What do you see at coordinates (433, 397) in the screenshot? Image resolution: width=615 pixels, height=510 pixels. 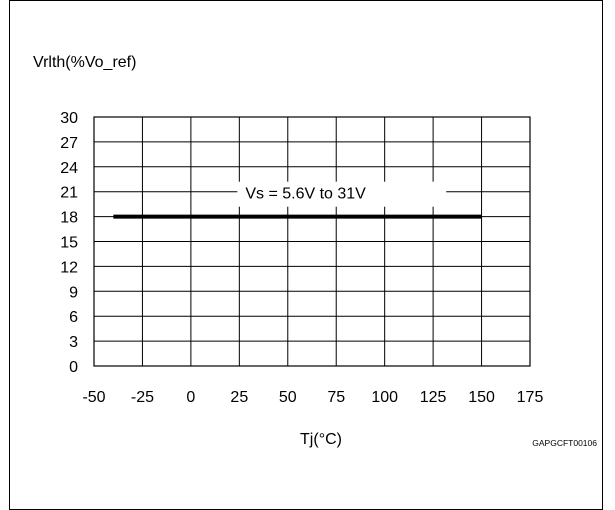 I see `x-tick-label: 125` at bounding box center [433, 397].